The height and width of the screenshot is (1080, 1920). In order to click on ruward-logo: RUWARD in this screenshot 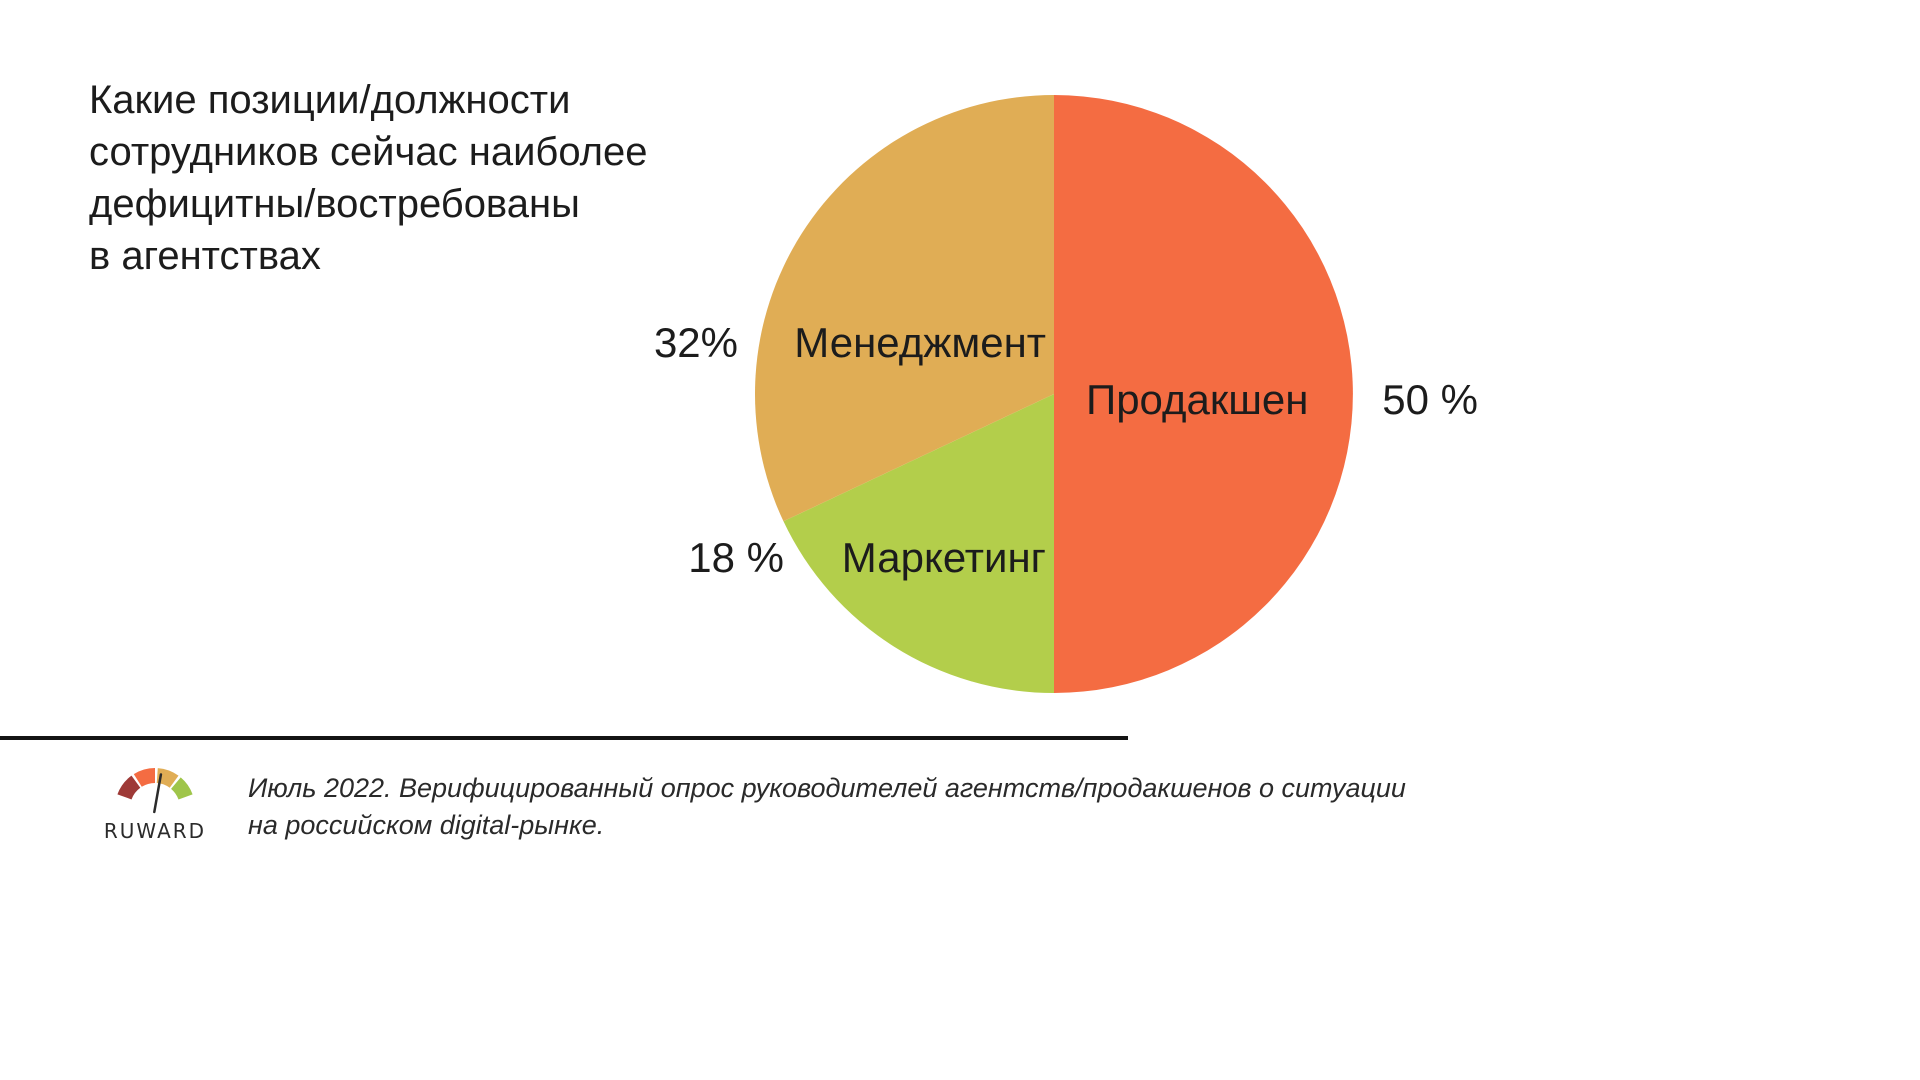, I will do `click(155, 805)`.